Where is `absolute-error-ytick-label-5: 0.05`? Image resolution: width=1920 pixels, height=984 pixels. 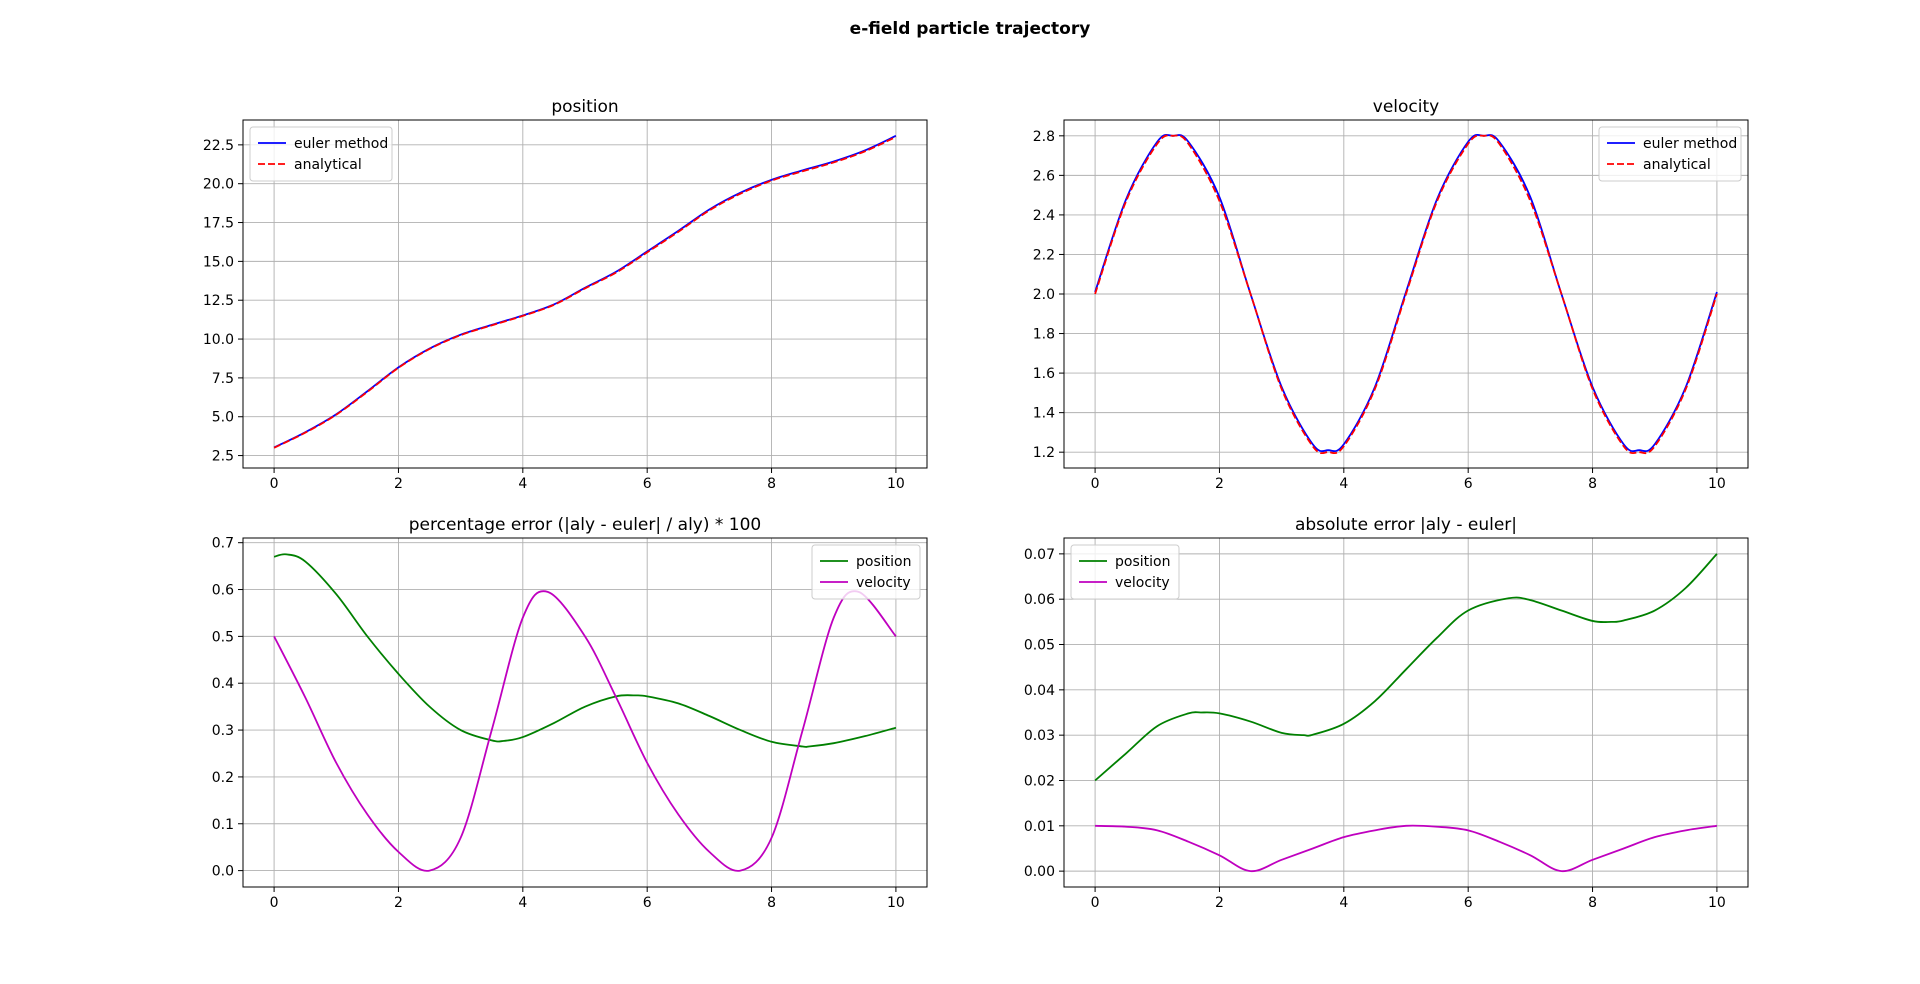 absolute-error-ytick-label-5: 0.05 is located at coordinates (1039, 646).